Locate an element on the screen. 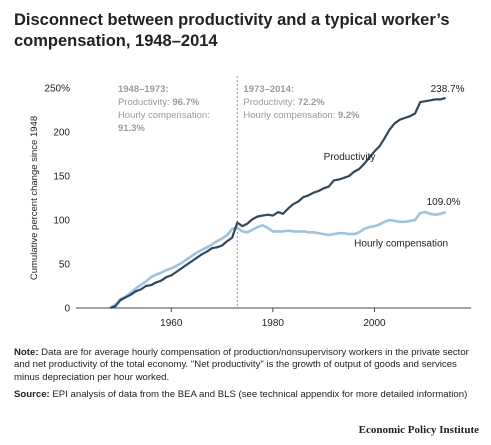 The height and width of the screenshot is (445, 491). productivity-series-label: Productivity is located at coordinates (350, 157).